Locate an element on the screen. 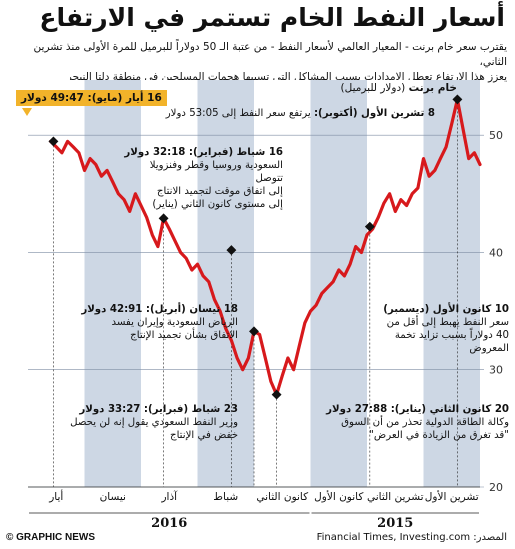 The height and width of the screenshot is (549, 515). x-tick-label: كانون الأول is located at coordinates (338, 496).